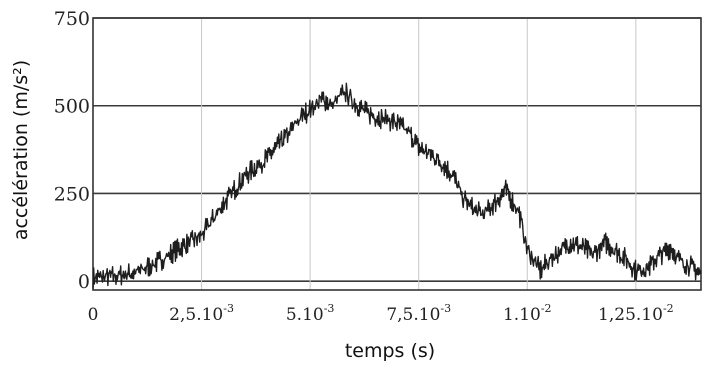  I want to click on y-axis-ticks: 0 250 500 750, so click(72, 150).